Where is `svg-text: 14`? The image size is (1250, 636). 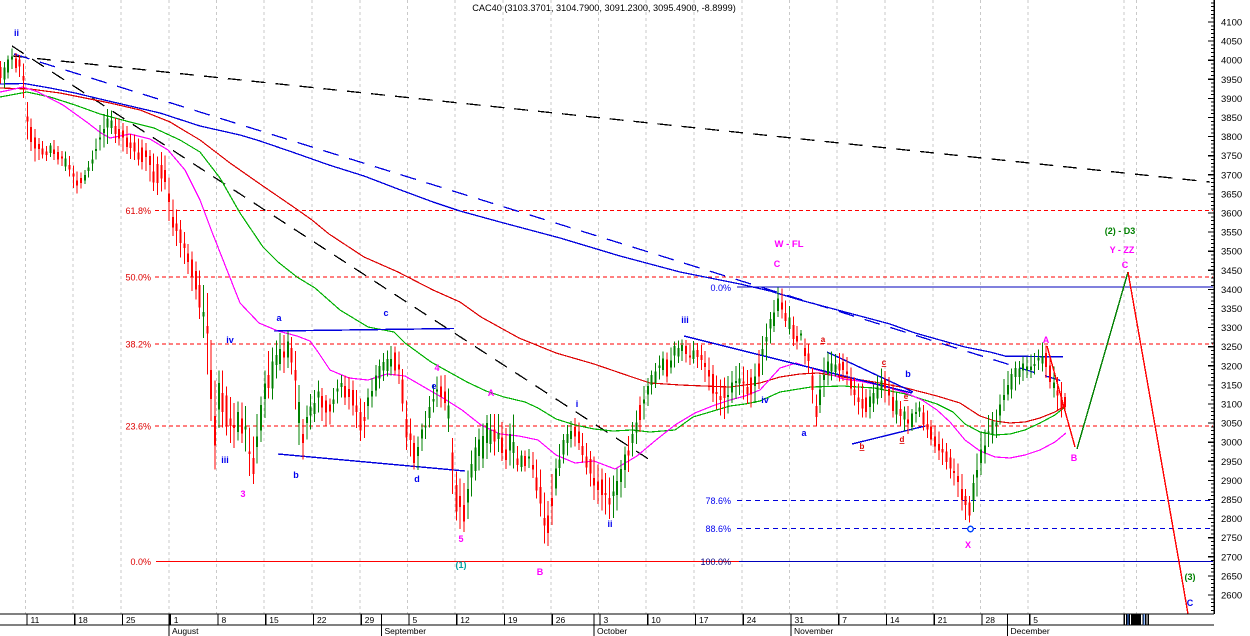 svg-text: 14 is located at coordinates (895, 620).